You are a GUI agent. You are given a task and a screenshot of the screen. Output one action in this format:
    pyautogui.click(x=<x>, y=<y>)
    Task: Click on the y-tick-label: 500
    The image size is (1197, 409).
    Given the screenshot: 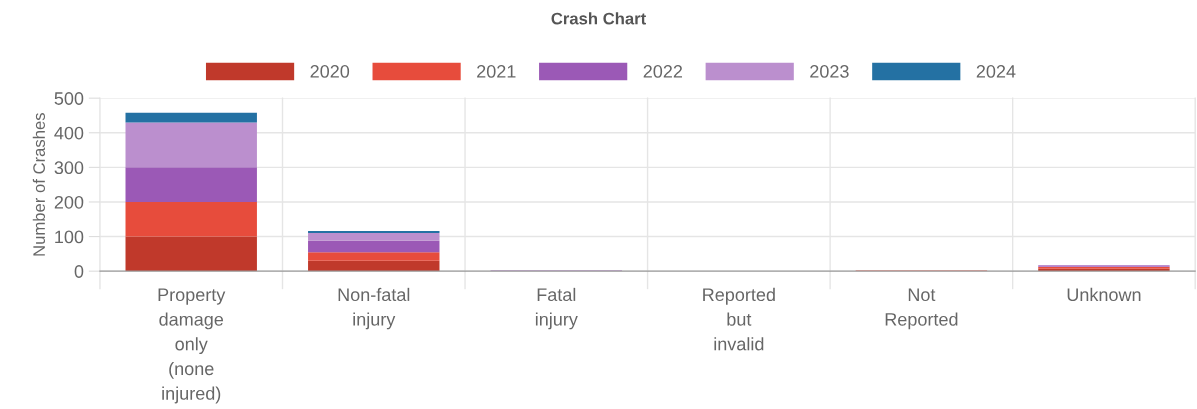 What is the action you would take?
    pyautogui.click(x=69, y=98)
    